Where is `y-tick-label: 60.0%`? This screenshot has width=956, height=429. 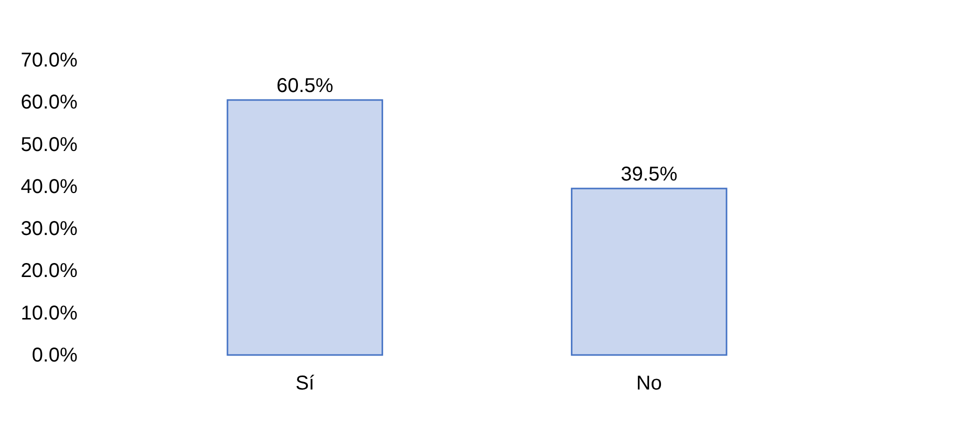 y-tick-label: 60.0% is located at coordinates (49, 103).